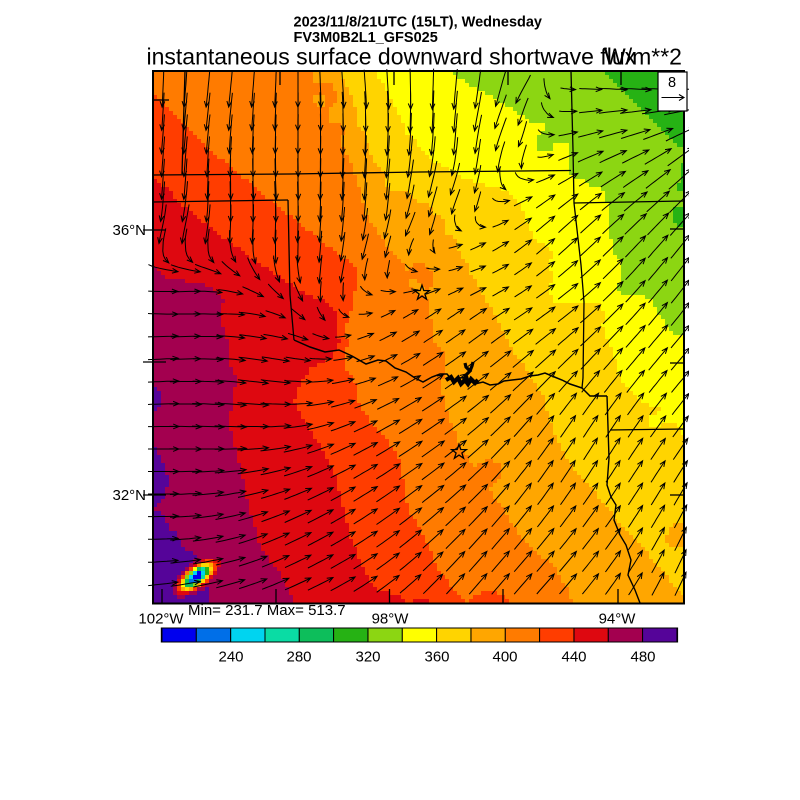 Image resolution: width=800 pixels, height=800 pixels. Describe the element at coordinates (643, 57) in the screenshot. I see `svg-text: W/m**2` at that location.